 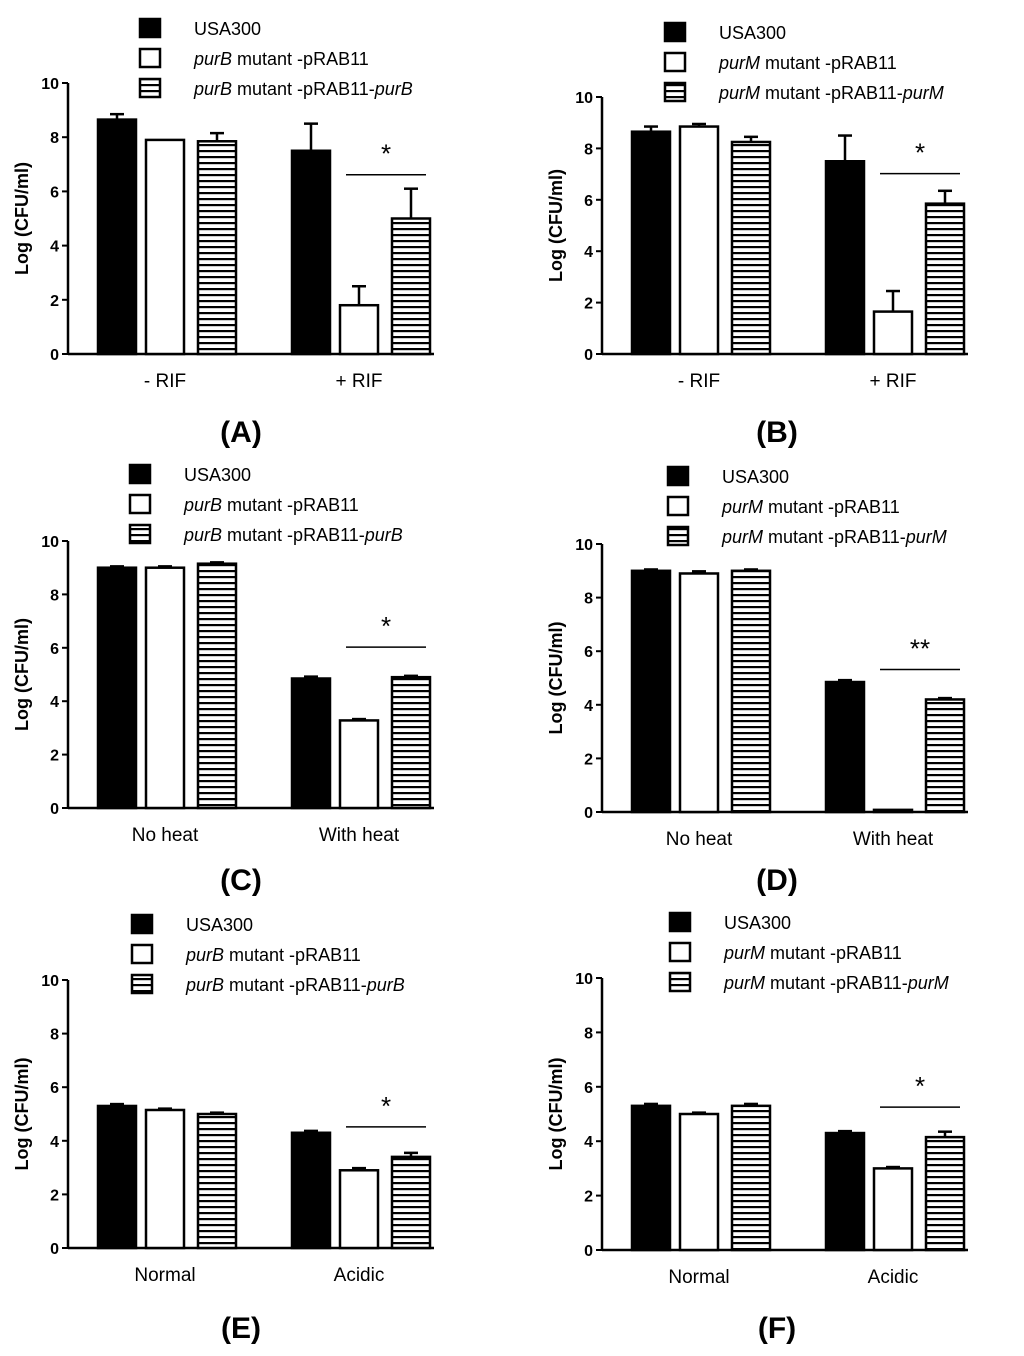 I want to click on legend-entry: purM mutant -pRAB11-purM, so click(x=834, y=537).